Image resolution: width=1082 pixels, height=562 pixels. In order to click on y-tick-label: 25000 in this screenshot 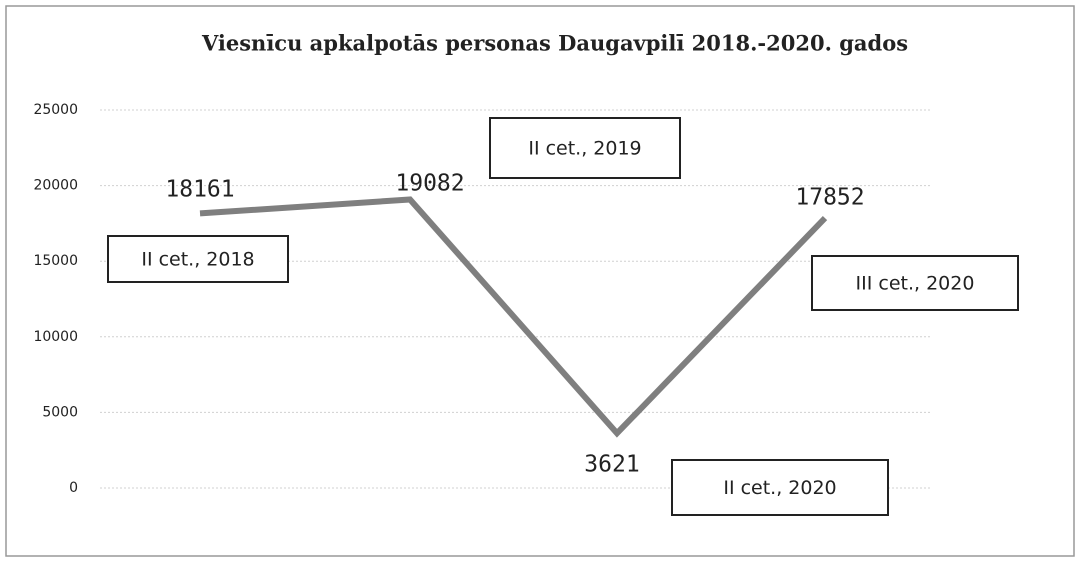, I will do `click(55, 110)`.